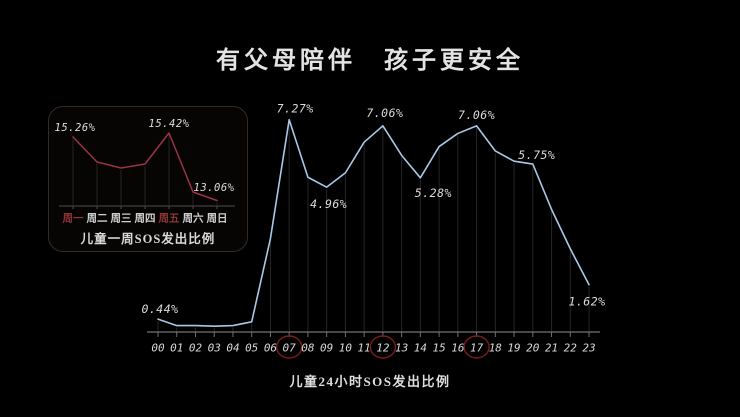 The image size is (740, 417). What do you see at coordinates (121, 219) in the screenshot?
I see `x-axis-label: 周三` at bounding box center [121, 219].